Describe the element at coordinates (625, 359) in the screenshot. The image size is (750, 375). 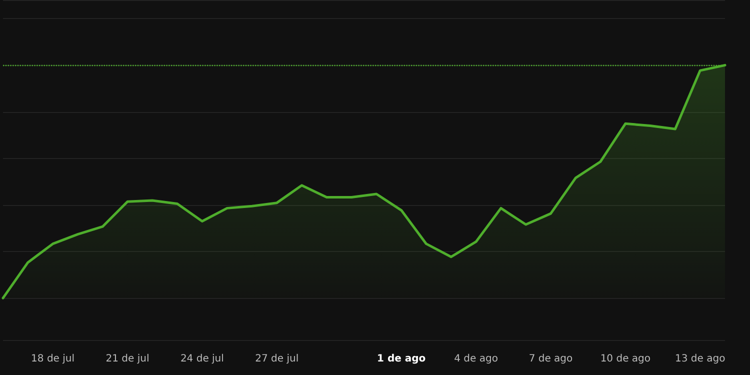
I see `x-tick-label: 10 de ago` at that location.